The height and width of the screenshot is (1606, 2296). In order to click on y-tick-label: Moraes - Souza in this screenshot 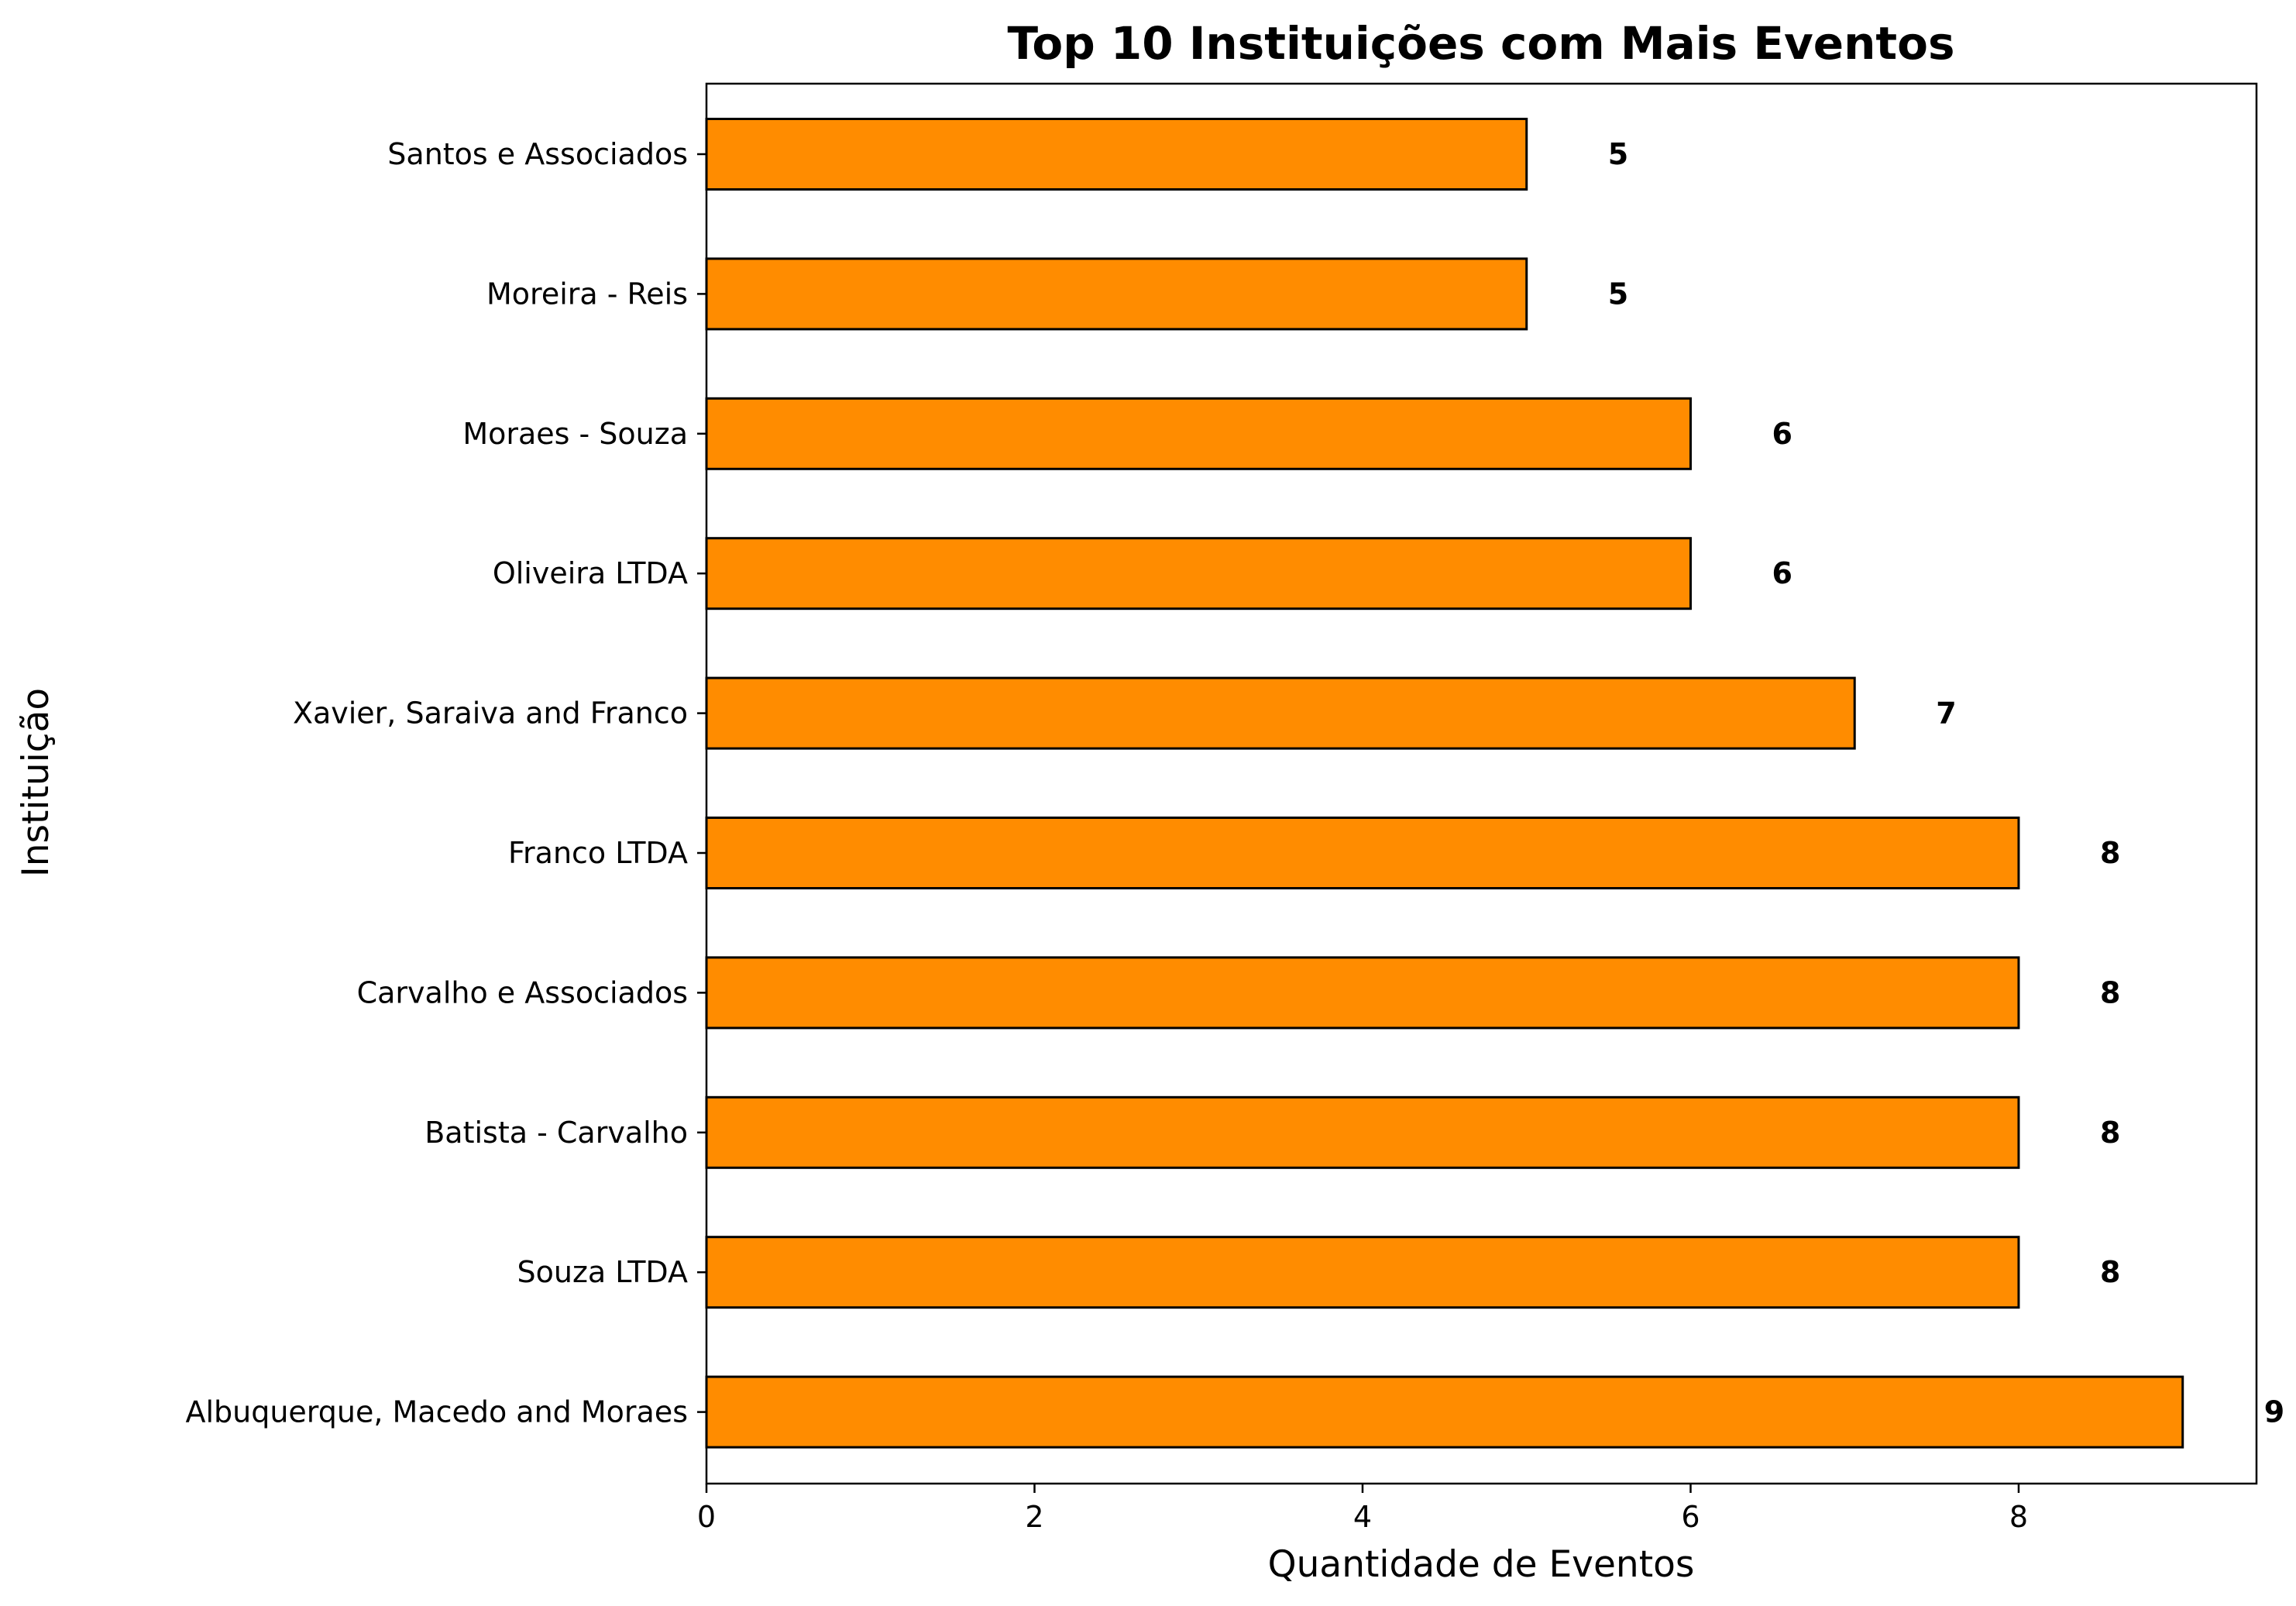, I will do `click(575, 434)`.